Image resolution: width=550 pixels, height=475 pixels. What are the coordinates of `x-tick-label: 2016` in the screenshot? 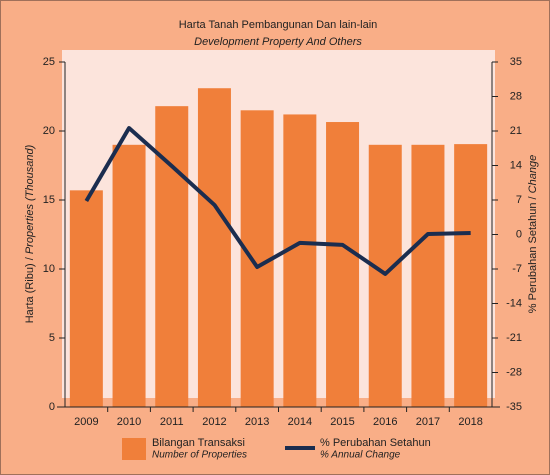 It's located at (385, 422).